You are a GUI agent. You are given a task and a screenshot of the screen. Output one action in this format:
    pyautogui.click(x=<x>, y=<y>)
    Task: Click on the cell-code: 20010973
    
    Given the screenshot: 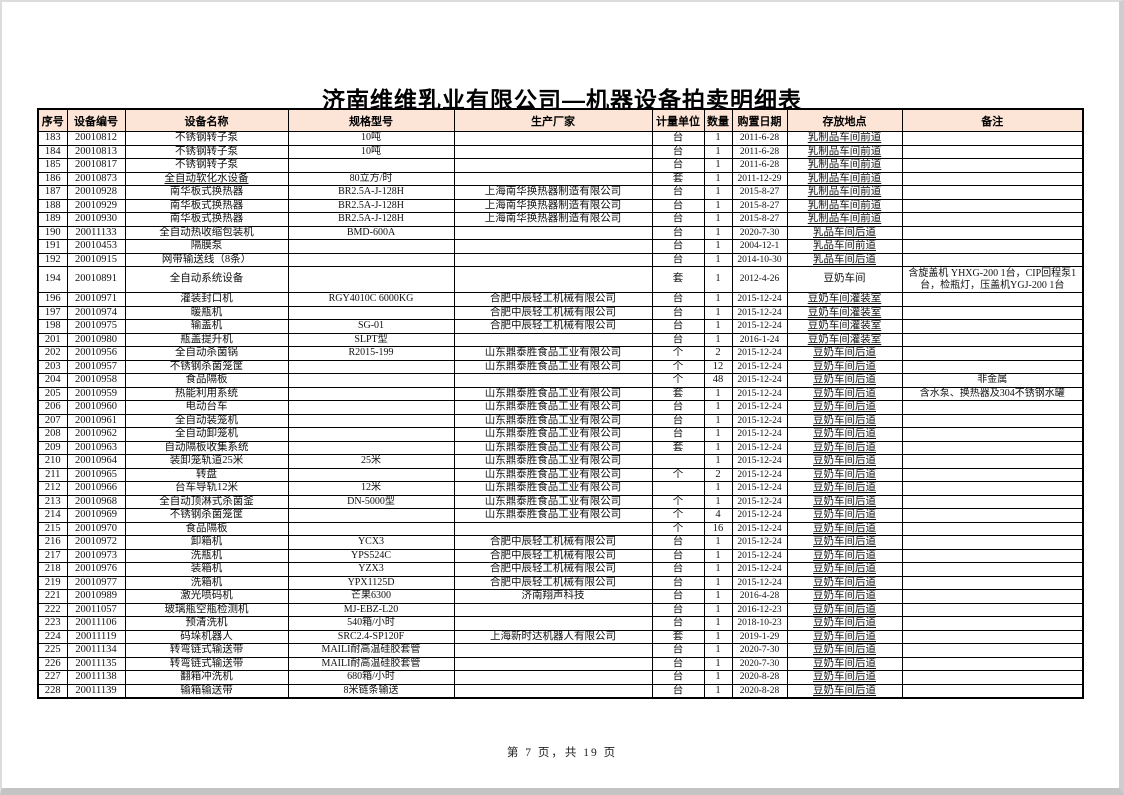 What is the action you would take?
    pyautogui.click(x=96, y=555)
    